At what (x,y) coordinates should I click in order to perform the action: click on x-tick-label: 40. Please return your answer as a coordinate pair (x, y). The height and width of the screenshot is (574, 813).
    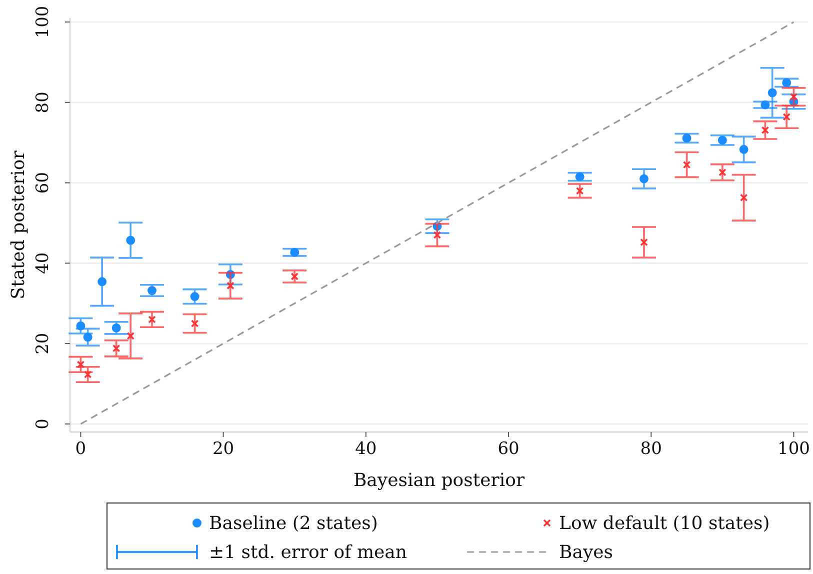
    Looking at the image, I should click on (366, 449).